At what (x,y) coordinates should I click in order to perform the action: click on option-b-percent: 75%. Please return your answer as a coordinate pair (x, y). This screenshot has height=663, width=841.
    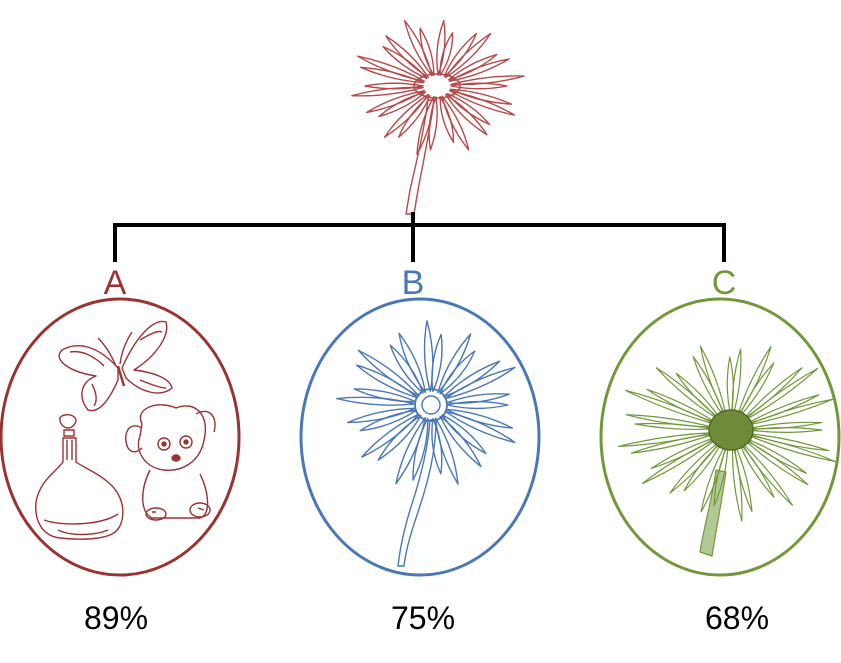
    Looking at the image, I should click on (423, 618).